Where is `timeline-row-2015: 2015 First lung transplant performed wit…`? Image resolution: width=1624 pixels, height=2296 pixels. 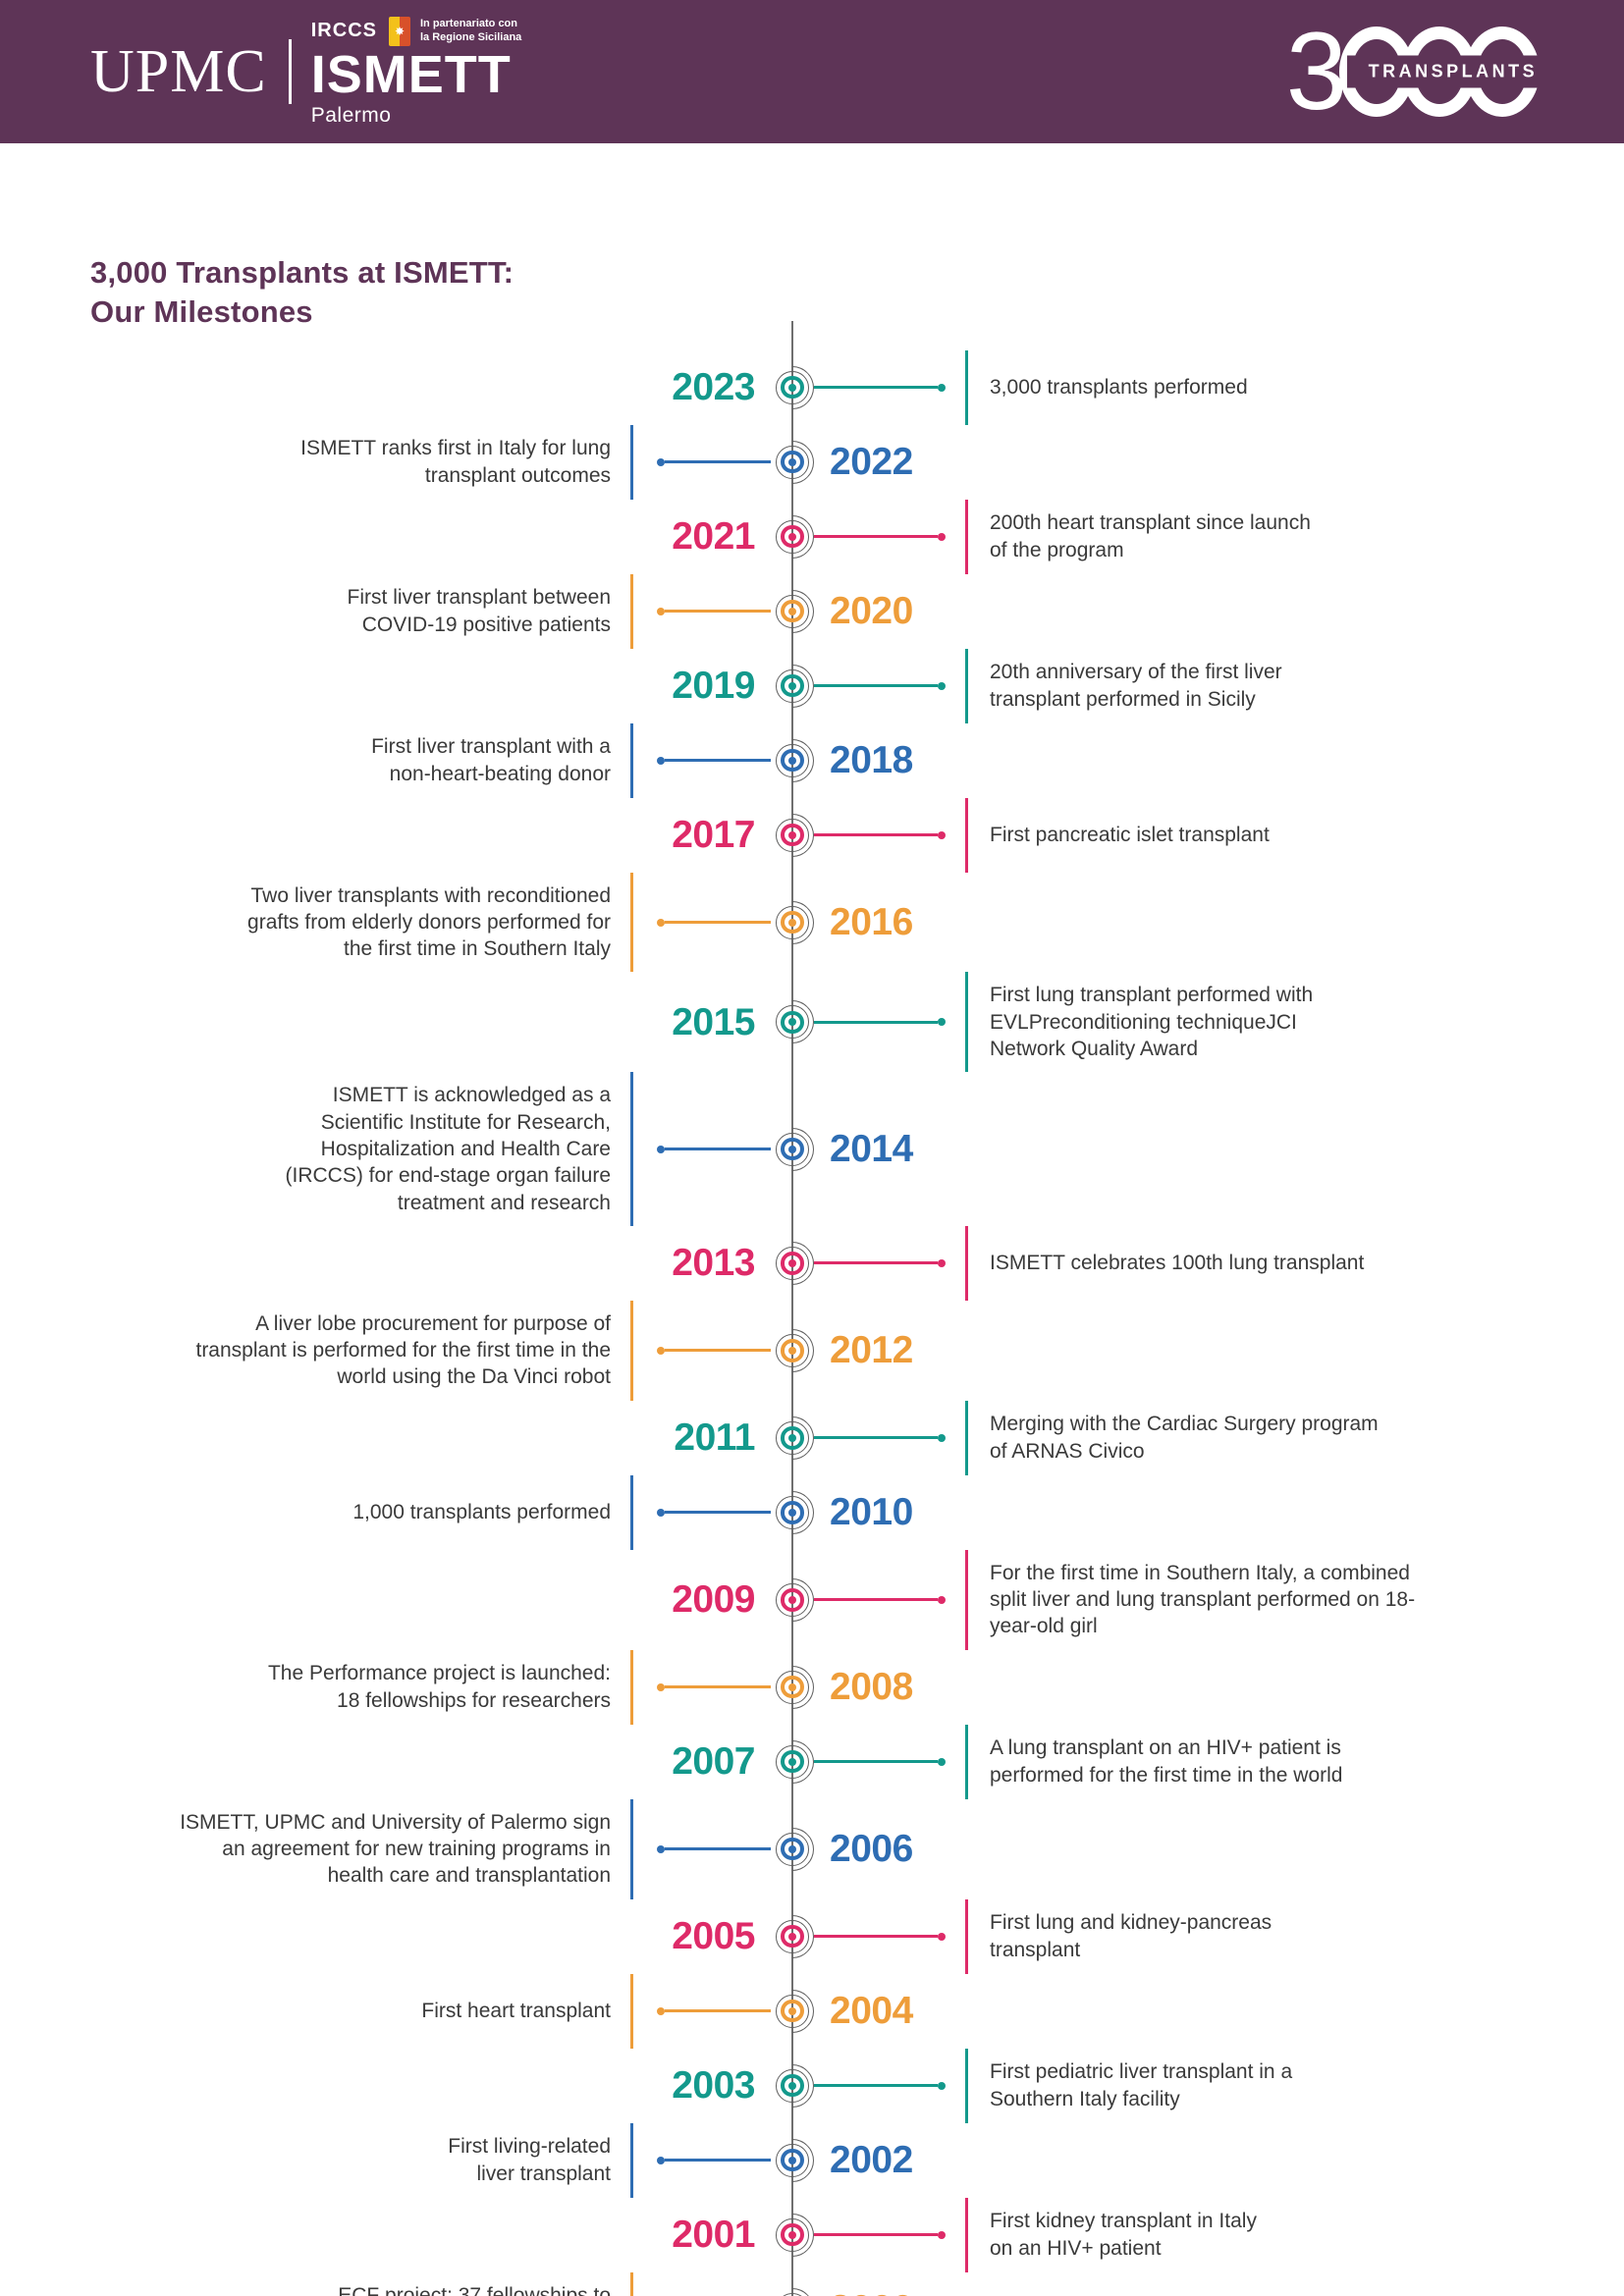
timeline-row-2015: 2015 First lung transplant performed wit… is located at coordinates (812, 1022).